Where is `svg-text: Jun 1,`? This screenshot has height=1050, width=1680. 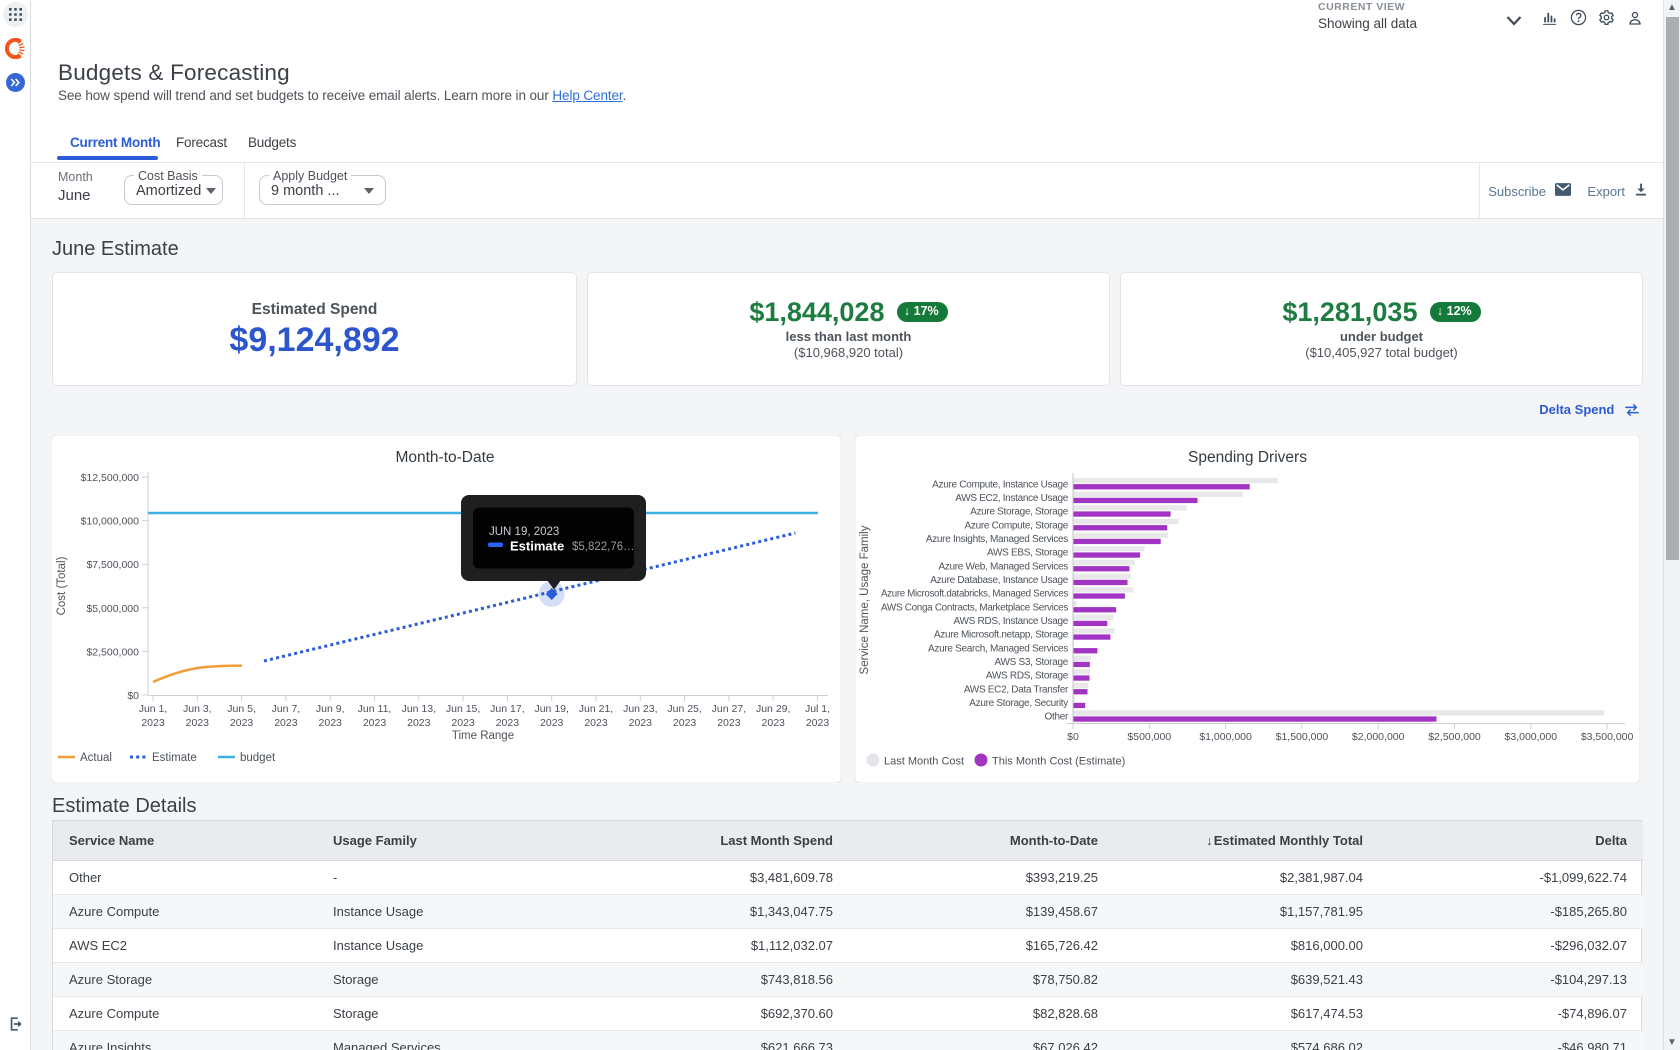
svg-text: Jun 1, is located at coordinates (153, 709).